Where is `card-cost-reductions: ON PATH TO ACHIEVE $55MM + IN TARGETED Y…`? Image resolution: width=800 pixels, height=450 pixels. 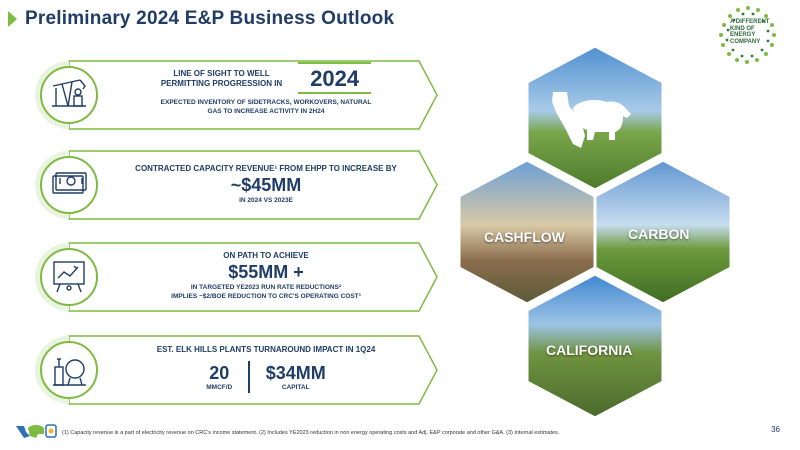 card-cost-reductions: ON PATH TO ACHIEVE $55MM + IN TARGETED Y… is located at coordinates (236, 277).